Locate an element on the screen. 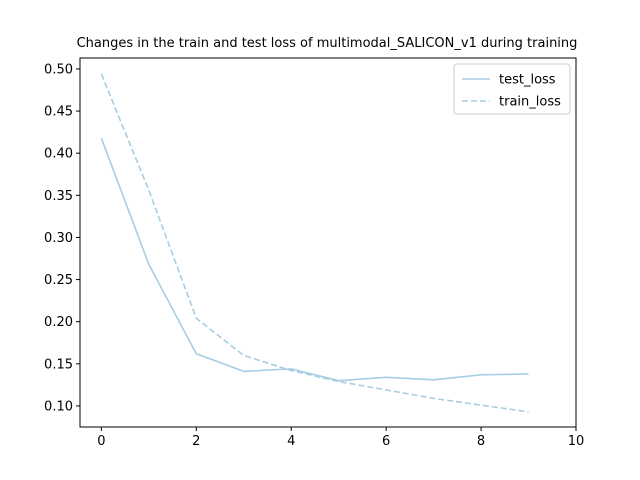  x-tick-label: 6 is located at coordinates (386, 441).